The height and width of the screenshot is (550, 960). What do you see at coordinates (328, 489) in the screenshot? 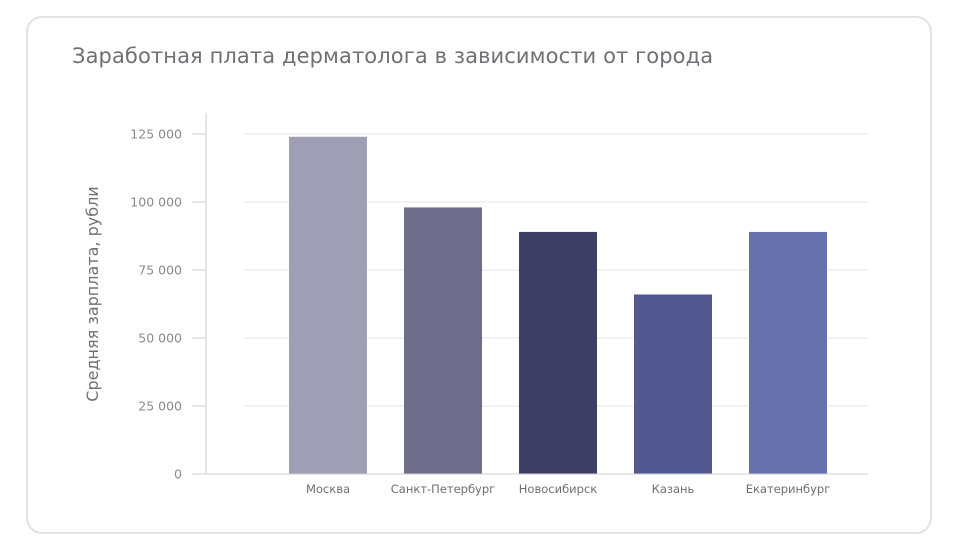
I see `x-category-label: Москва` at bounding box center [328, 489].